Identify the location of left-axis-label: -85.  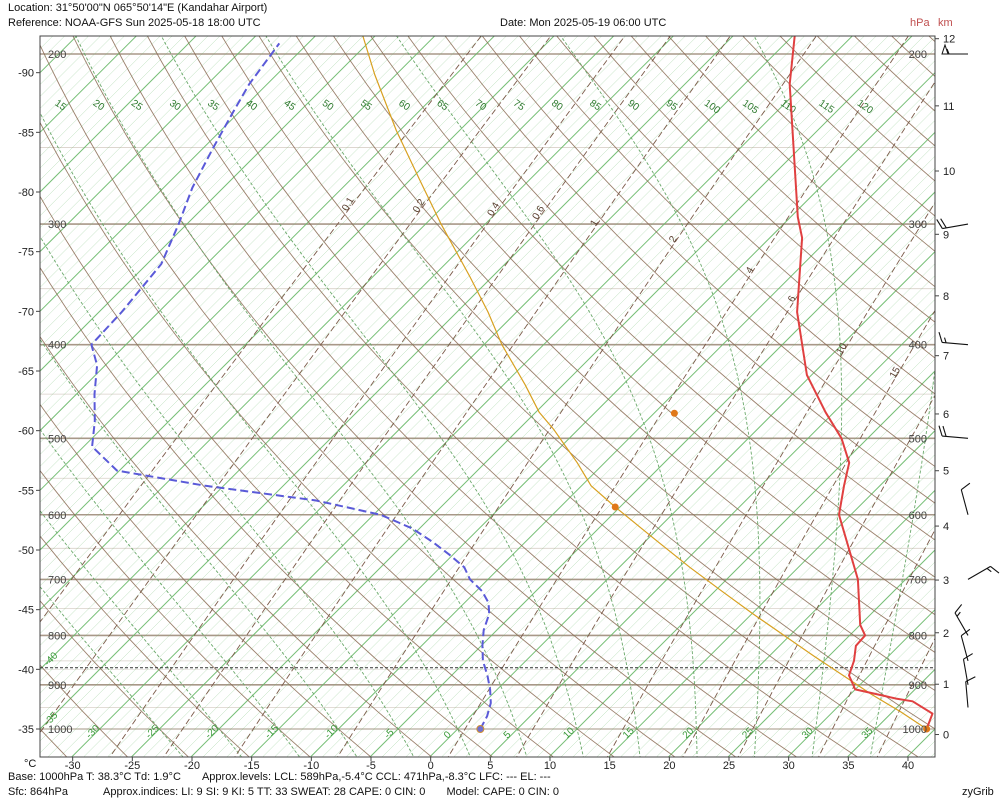
(26, 133).